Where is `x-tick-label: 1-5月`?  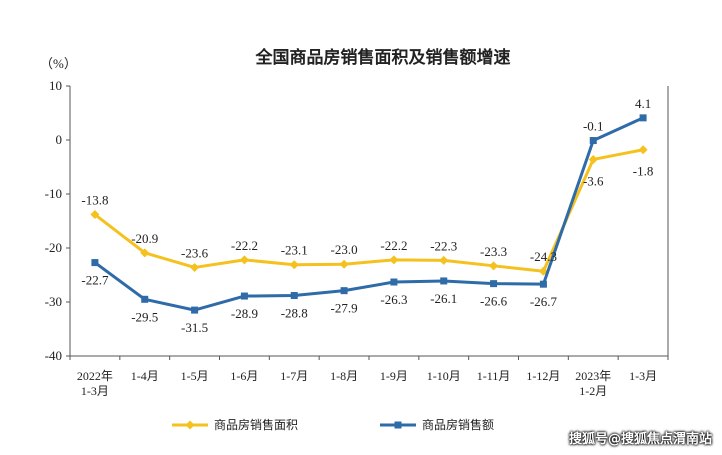
x-tick-label: 1-5月 is located at coordinates (195, 376).